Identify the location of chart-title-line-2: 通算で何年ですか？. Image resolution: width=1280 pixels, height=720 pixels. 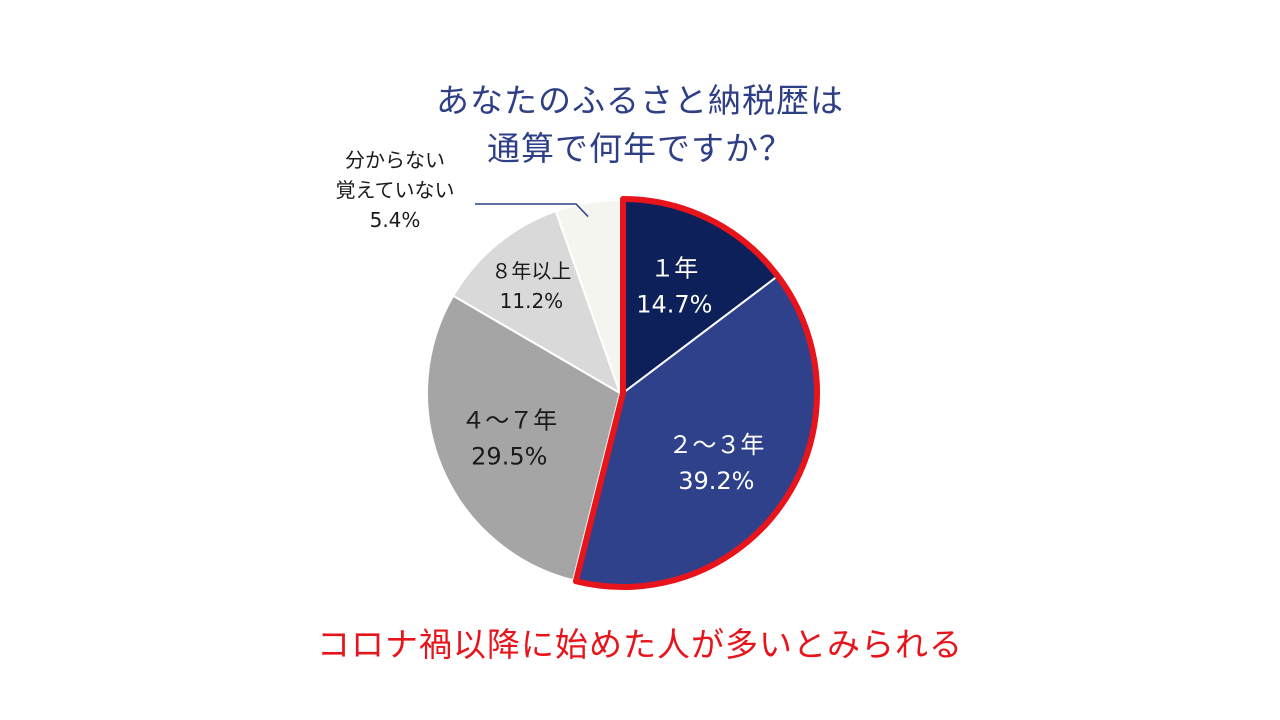
(640, 148).